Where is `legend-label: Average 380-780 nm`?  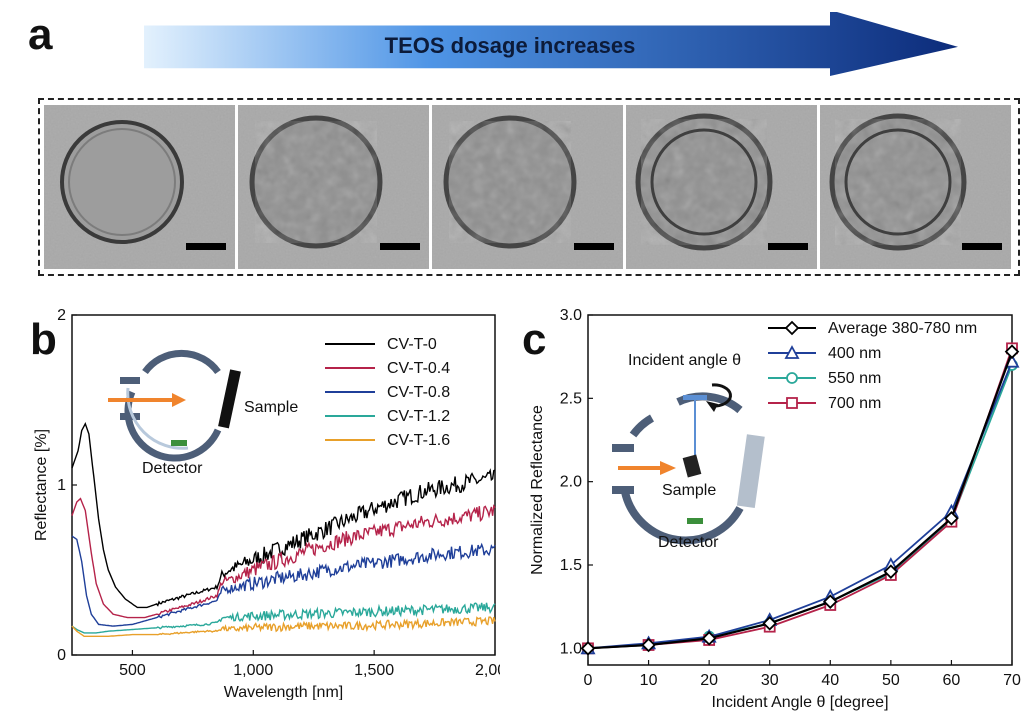
legend-label: Average 380-780 nm is located at coordinates (902, 328).